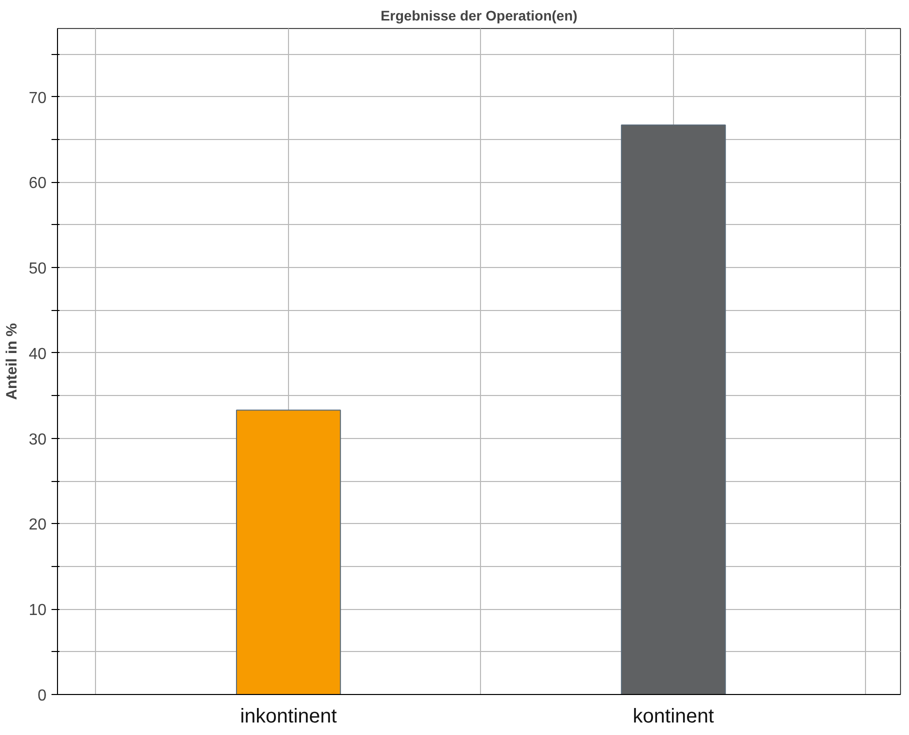  What do you see at coordinates (37, 439) in the screenshot?
I see `y-tick-label: 30` at bounding box center [37, 439].